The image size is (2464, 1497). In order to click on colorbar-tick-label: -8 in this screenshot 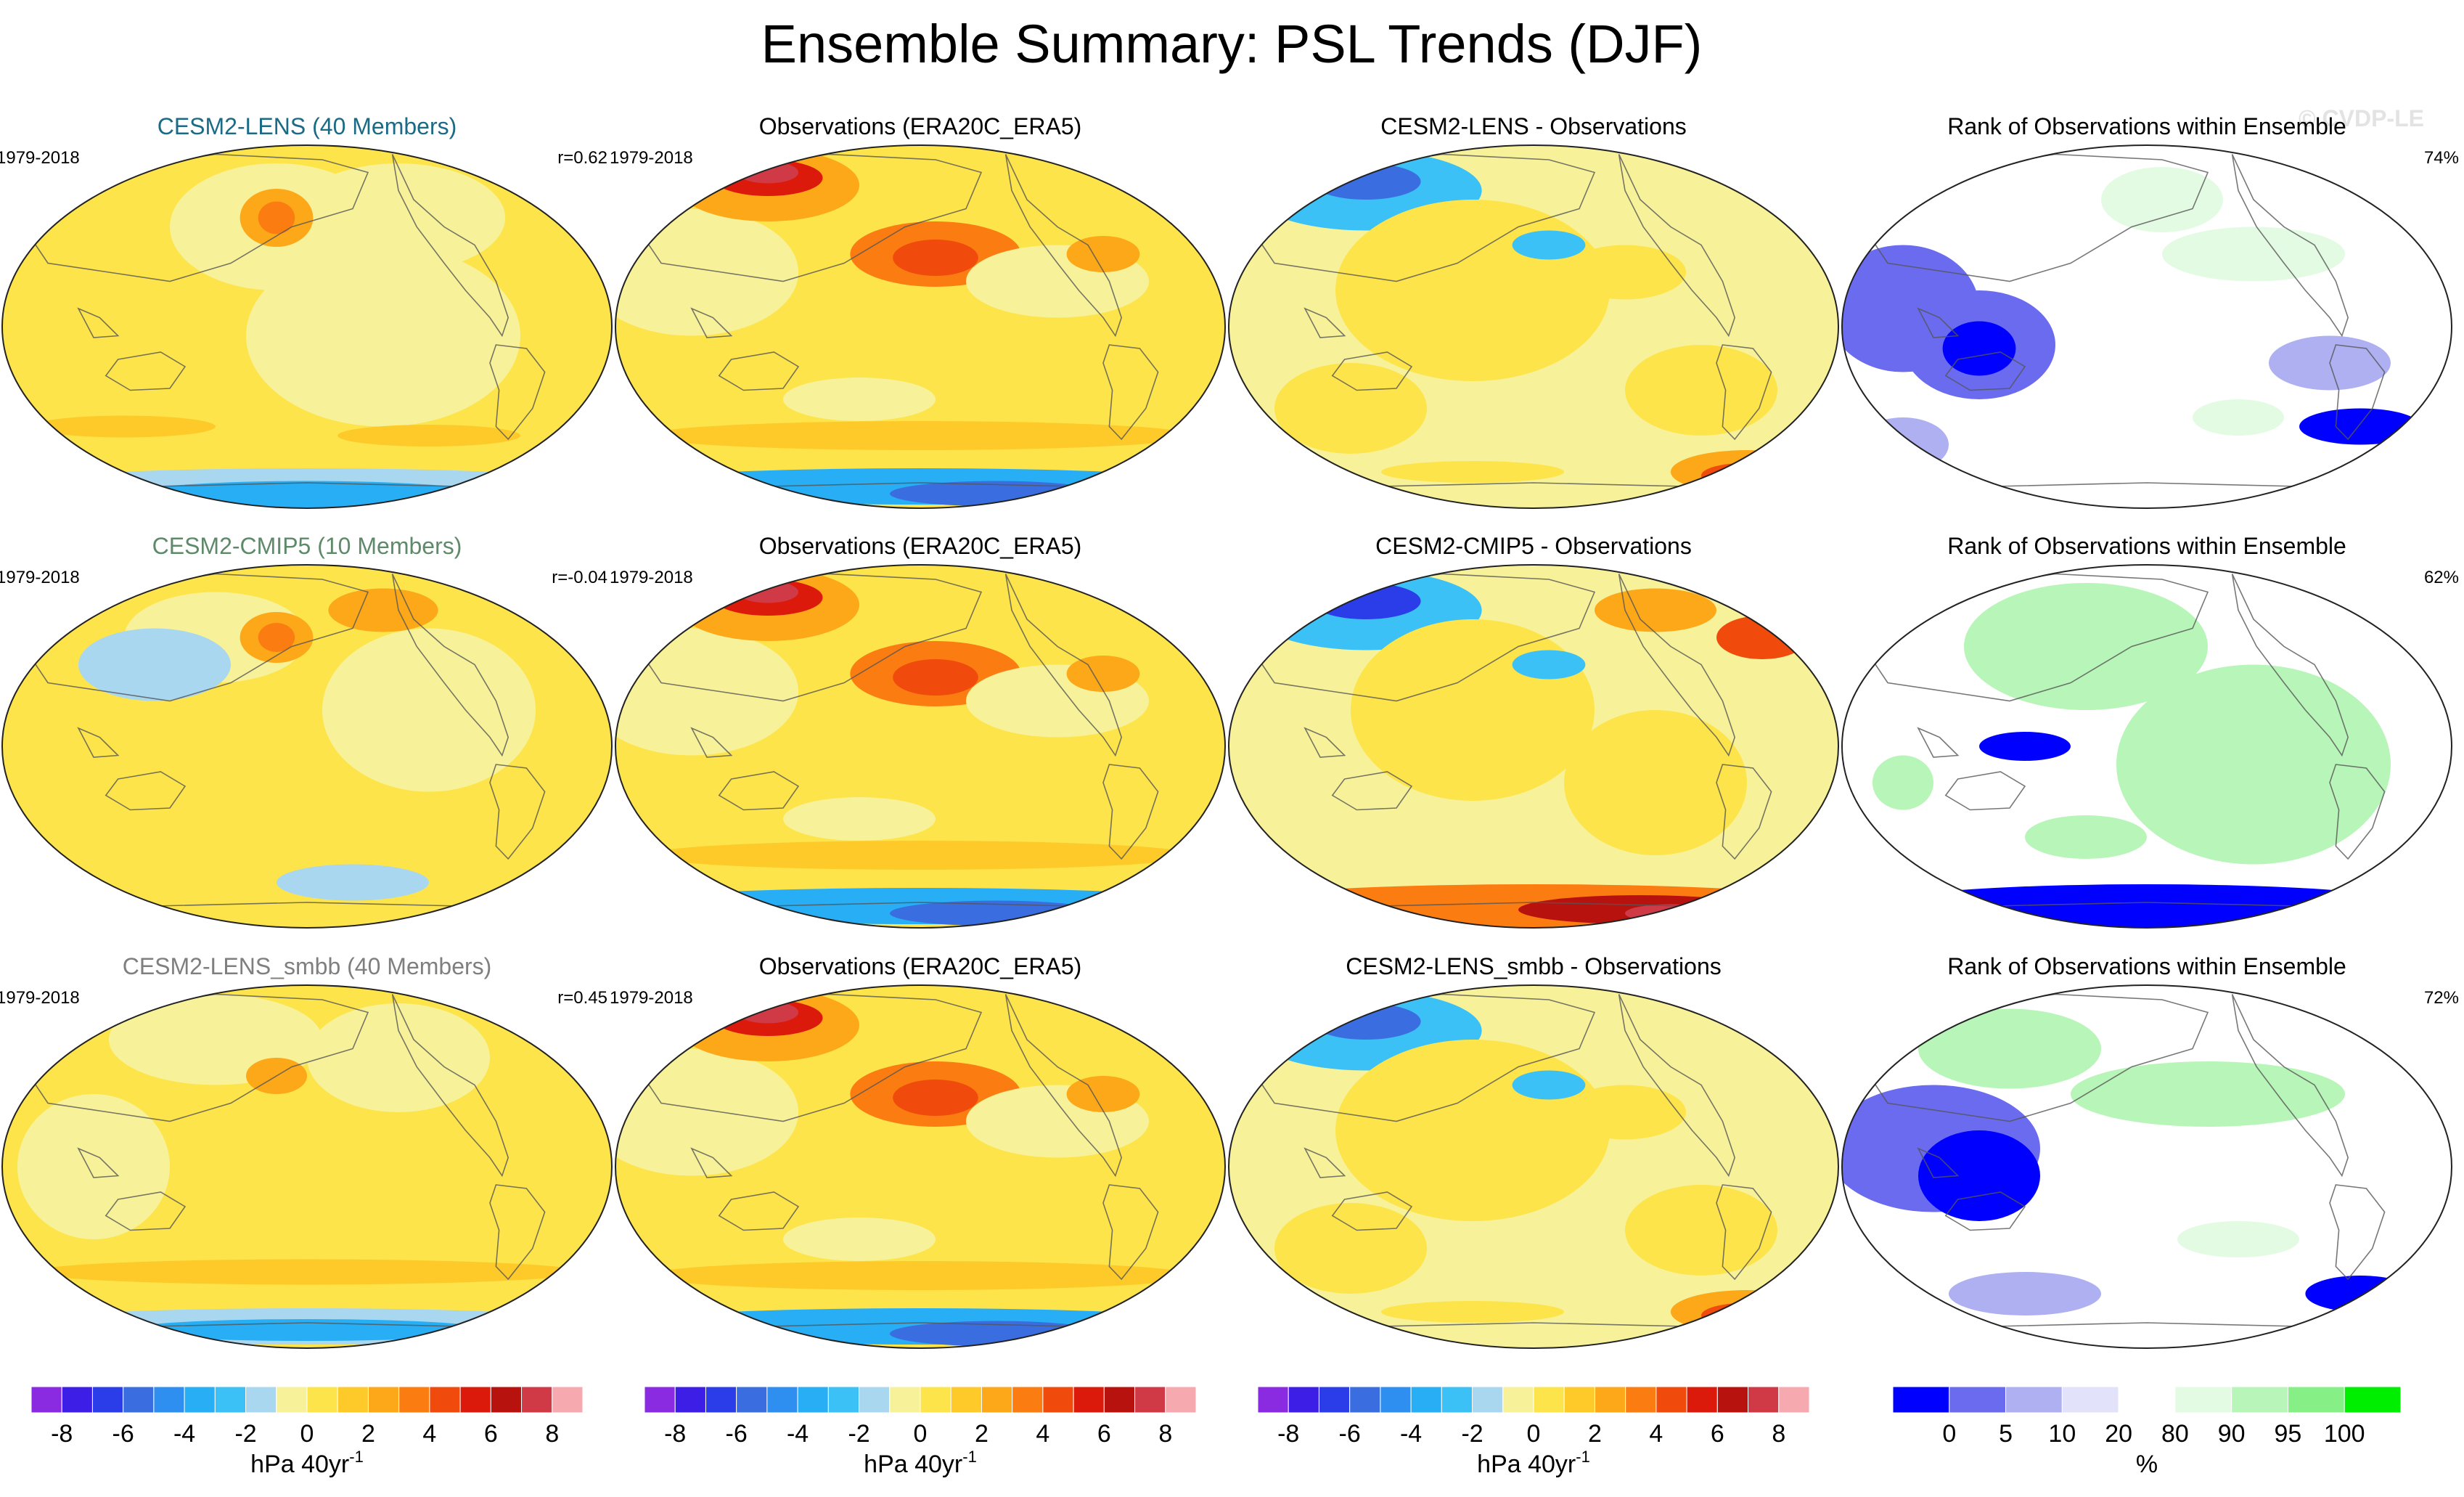, I will do `click(62, 1434)`.